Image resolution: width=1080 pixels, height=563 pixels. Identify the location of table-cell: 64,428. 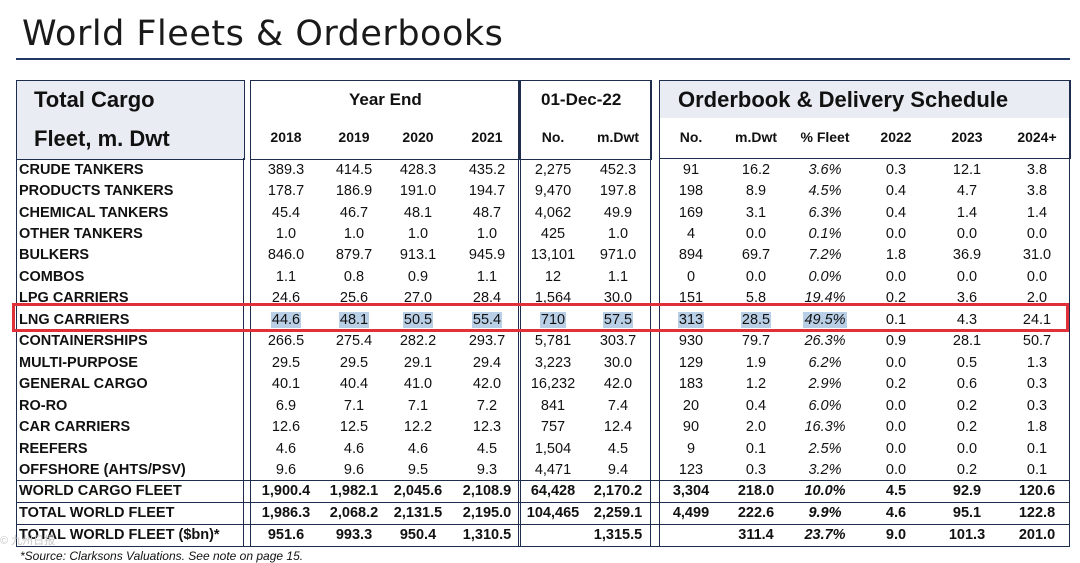
(553, 491).